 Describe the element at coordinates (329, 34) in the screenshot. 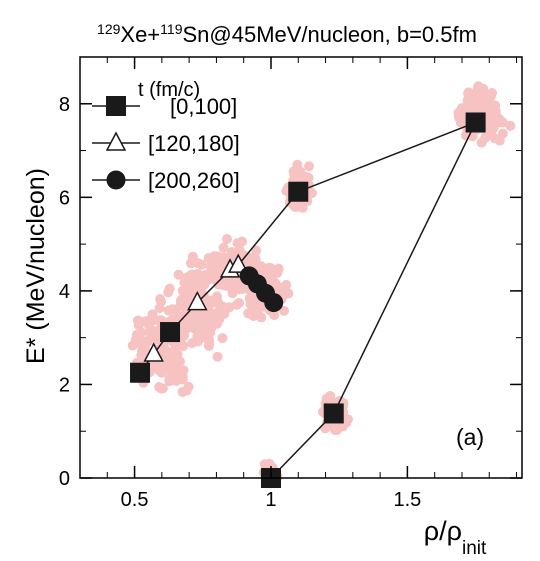

I see `title-rest: Sn@45MeV/nucleon, b=0.5fm` at that location.